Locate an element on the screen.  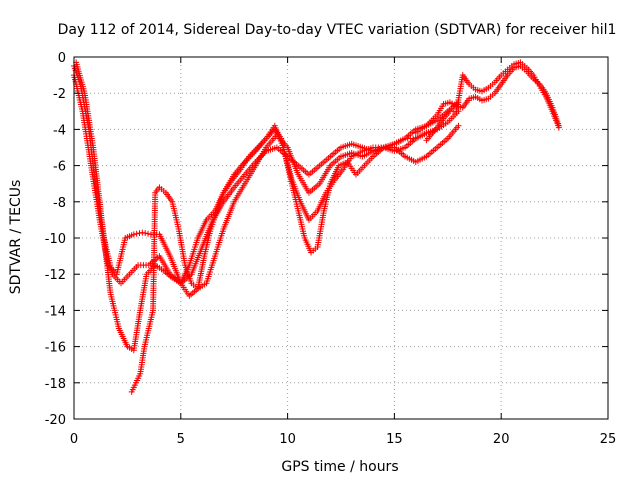
y-tick-label: -8 is located at coordinates (59, 203).